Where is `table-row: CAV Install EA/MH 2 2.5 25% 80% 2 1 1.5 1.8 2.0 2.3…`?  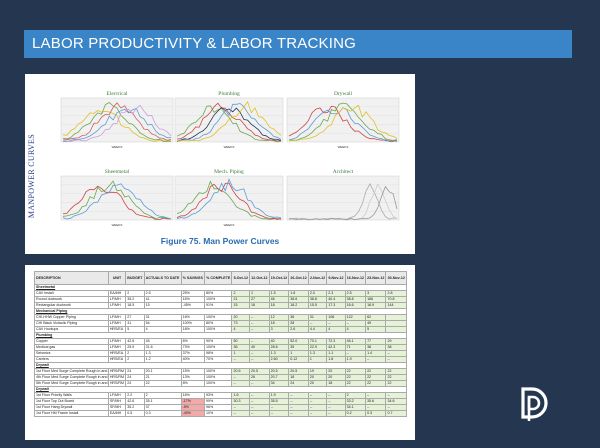
table-row: CAV Install EA/MH 2 2.5 25% 80% 2 1 1.5 1.8 2.0 2.3… is located at coordinates (220, 293).